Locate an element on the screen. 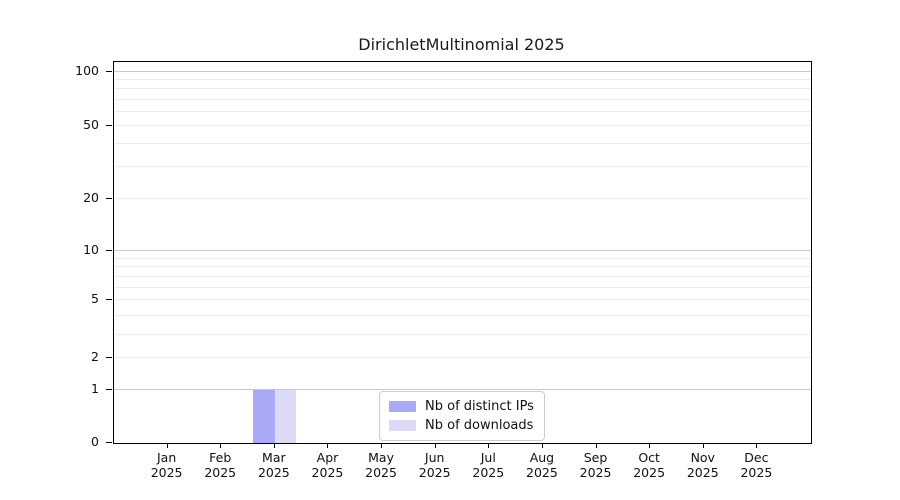  x-tick-label-jun: Jun 2025 is located at coordinates (434, 465).